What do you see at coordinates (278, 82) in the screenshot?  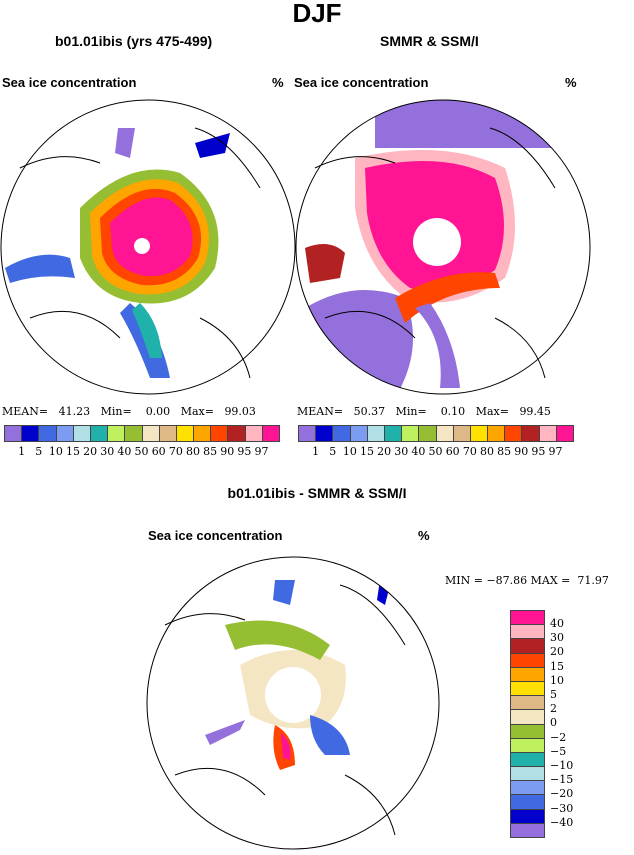 I see `panel1-units: %` at bounding box center [278, 82].